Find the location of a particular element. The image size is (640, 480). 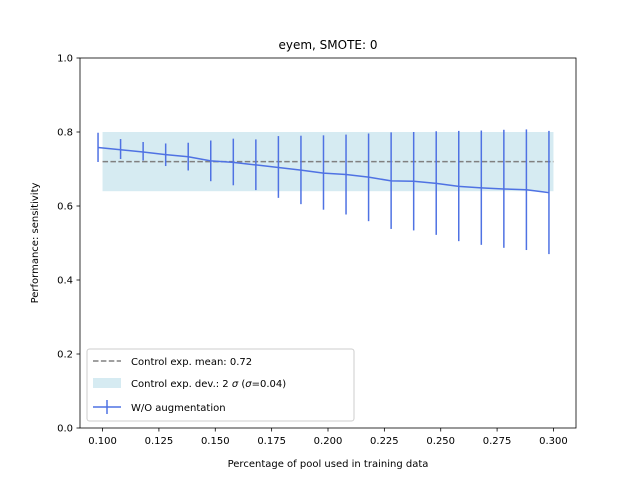

legend-band-label: Control exp. dev.: 2 σ (σ=0.04) is located at coordinates (208, 384).